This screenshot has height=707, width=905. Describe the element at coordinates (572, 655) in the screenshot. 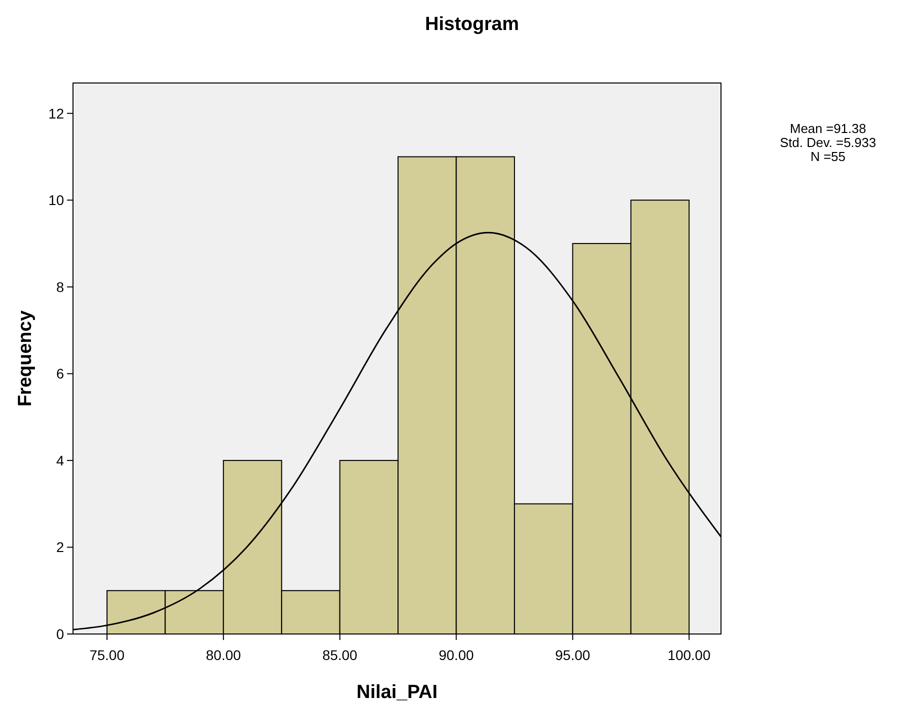

I see `x-tick-label: 95.00` at that location.